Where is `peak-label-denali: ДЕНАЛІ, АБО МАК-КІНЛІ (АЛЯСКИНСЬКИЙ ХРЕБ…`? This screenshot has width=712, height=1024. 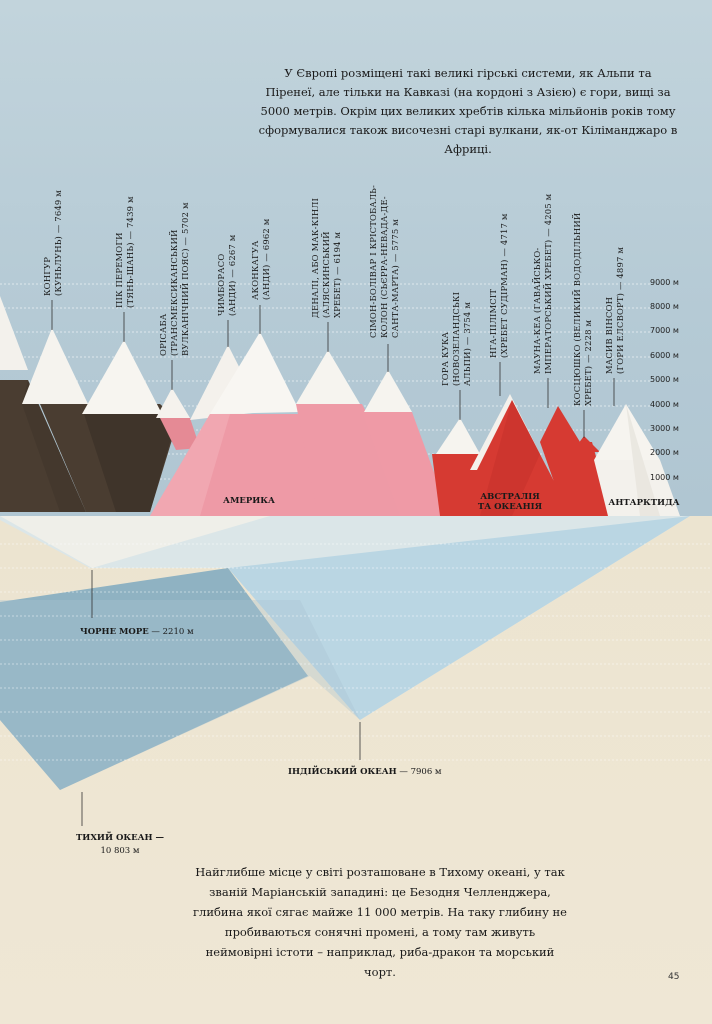 peak-label-denali: ДЕНАЛІ, АБО МАК-КІНЛІ (АЛЯСКИНСЬКИЙ ХРЕБ… is located at coordinates (326, 257).